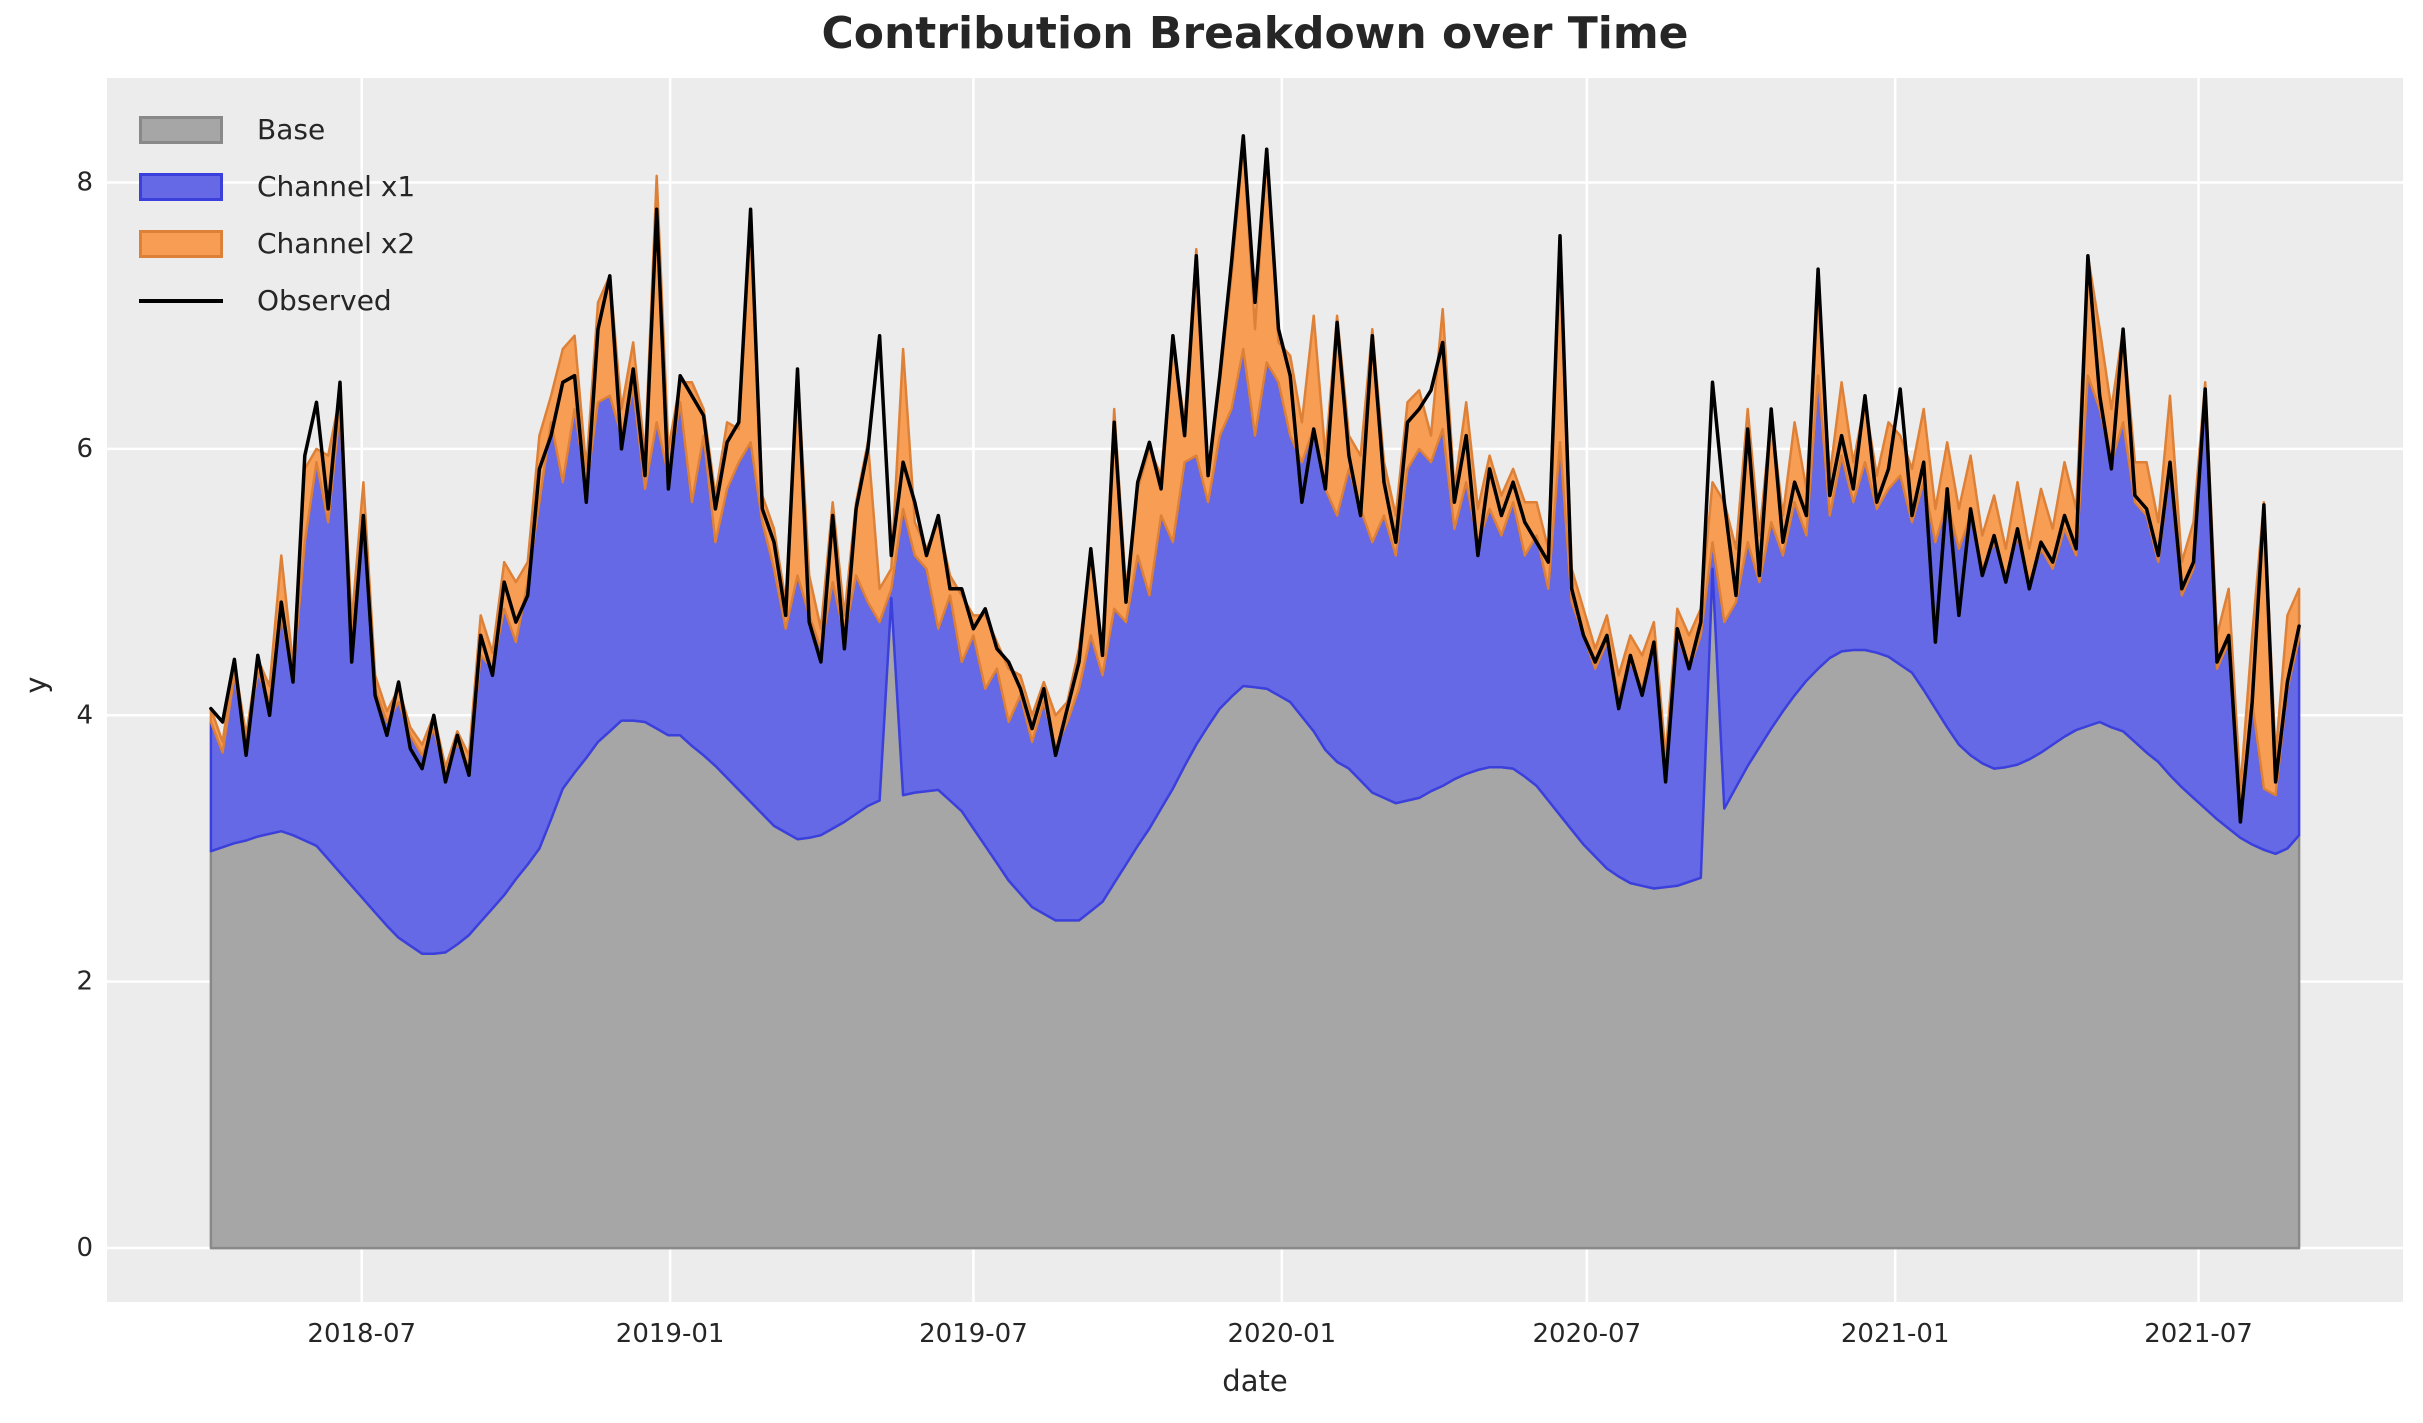 The image size is (2423, 1423). What do you see at coordinates (84, 715) in the screenshot?
I see `y-tick-label: 4` at bounding box center [84, 715].